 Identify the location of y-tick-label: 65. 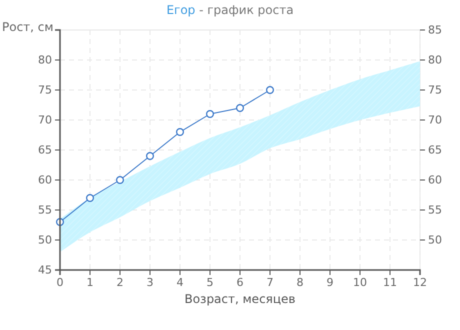
(45, 150).